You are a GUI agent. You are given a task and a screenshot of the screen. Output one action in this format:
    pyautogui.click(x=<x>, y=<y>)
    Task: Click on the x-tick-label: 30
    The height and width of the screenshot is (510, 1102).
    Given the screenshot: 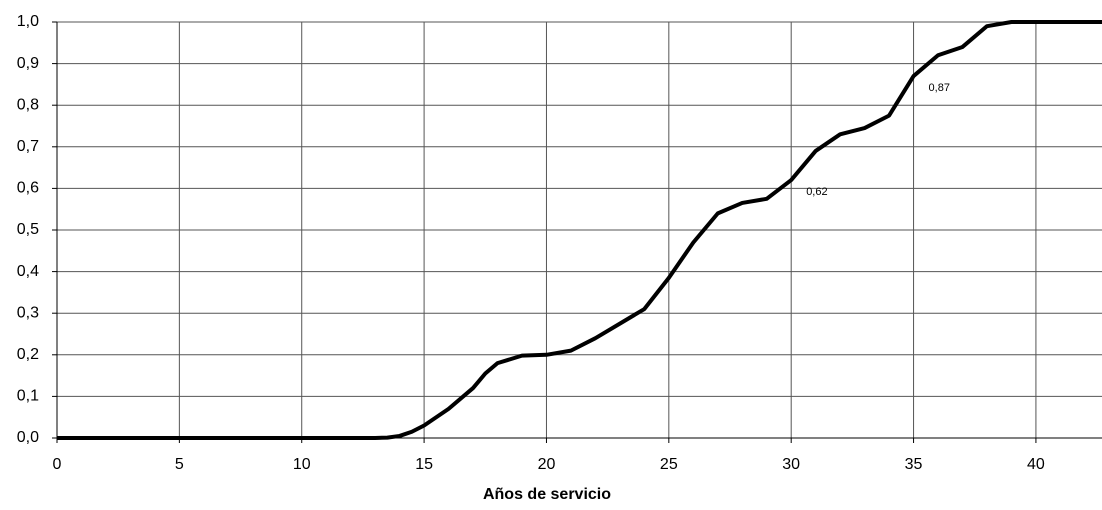 What is the action you would take?
    pyautogui.click(x=791, y=464)
    